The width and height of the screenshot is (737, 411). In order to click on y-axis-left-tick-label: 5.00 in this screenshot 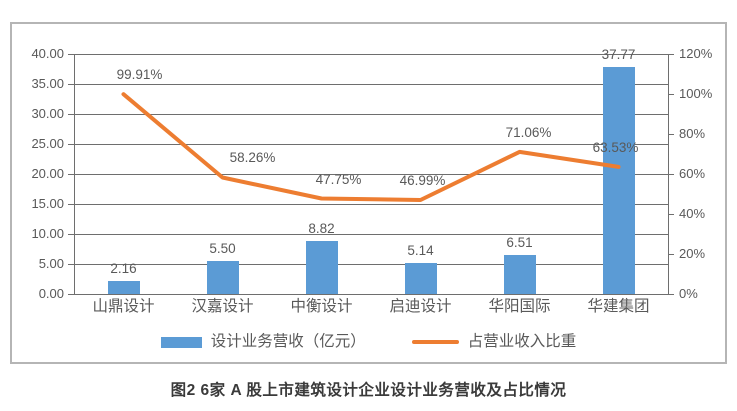, I will do `click(51, 263)`.